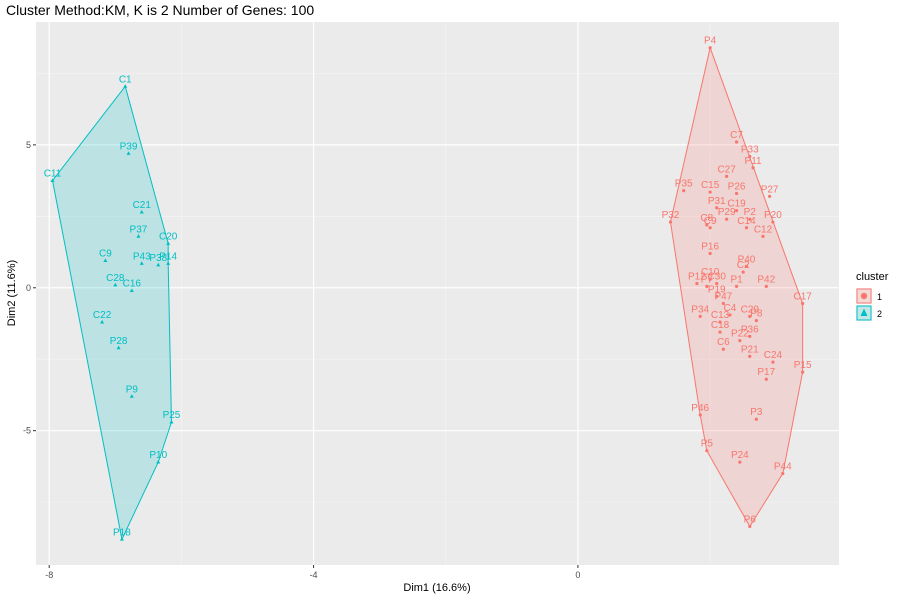  I want to click on point-label: P25, so click(172, 415).